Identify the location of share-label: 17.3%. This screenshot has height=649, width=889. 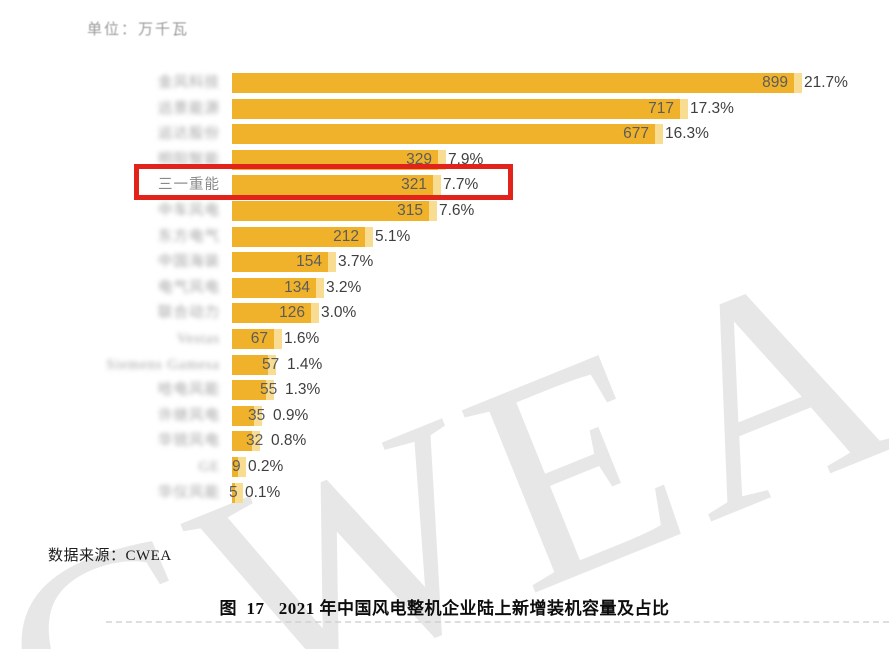
(712, 108).